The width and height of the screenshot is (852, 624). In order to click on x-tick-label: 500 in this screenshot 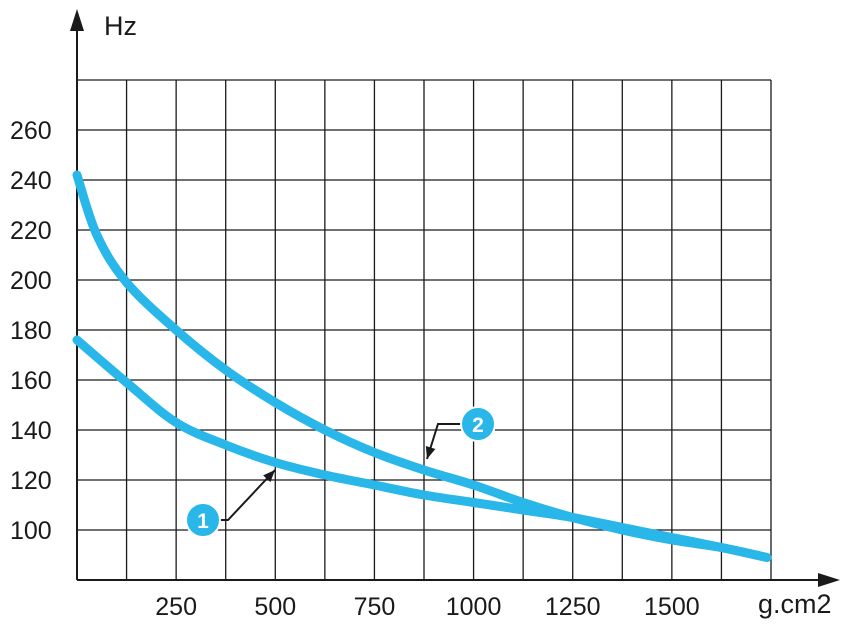, I will do `click(275, 607)`.